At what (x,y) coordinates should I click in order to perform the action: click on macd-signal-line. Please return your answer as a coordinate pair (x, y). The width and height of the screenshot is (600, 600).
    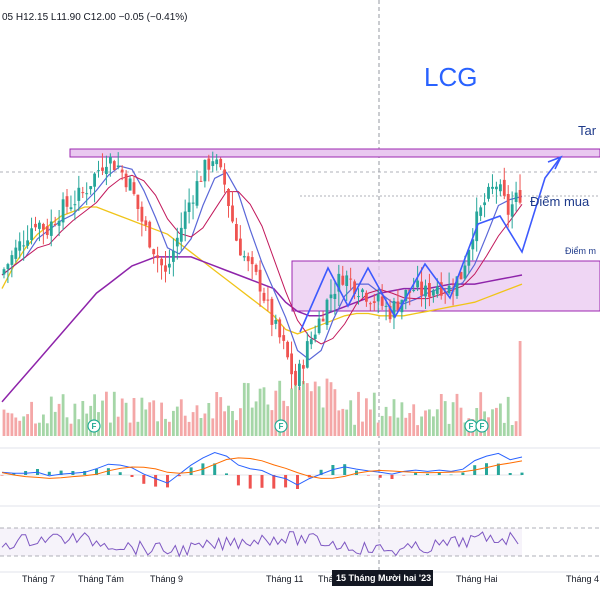
    Looking at the image, I should click on (262, 468).